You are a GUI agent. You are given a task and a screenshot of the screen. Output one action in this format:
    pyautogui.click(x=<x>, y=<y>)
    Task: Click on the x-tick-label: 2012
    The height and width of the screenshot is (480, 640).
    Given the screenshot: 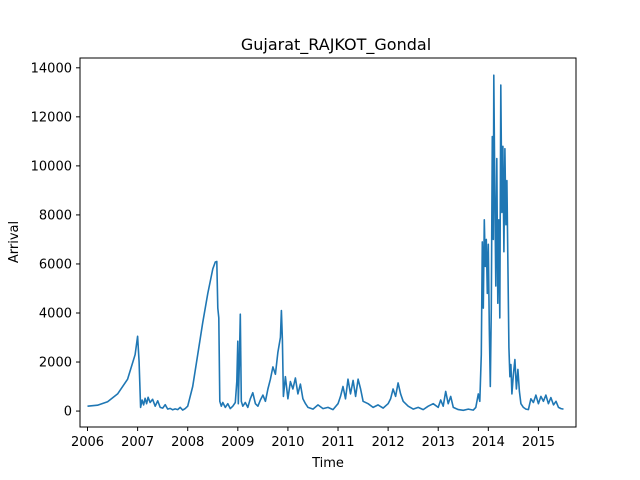 What is the action you would take?
    pyautogui.click(x=388, y=442)
    